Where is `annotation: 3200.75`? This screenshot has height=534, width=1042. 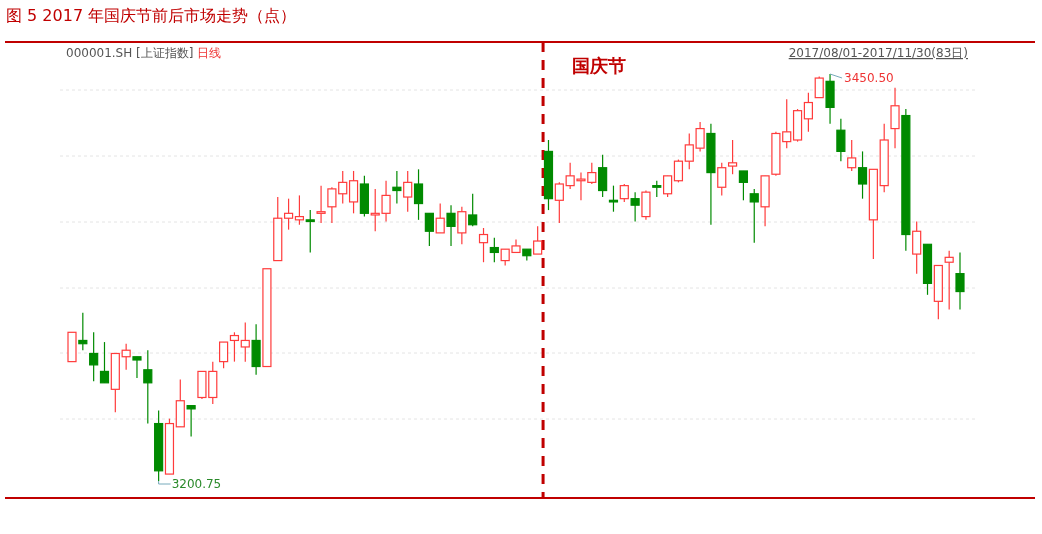
annotation: 3200.75 is located at coordinates (196, 484).